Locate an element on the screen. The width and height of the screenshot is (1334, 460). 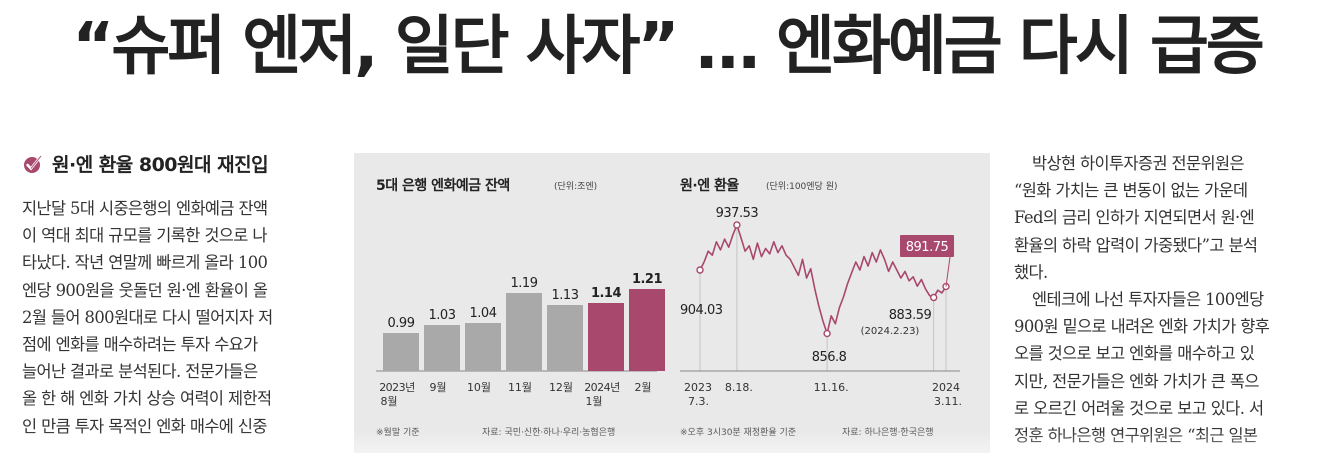
bar-category-label: 11월 is located at coordinates (520, 387).